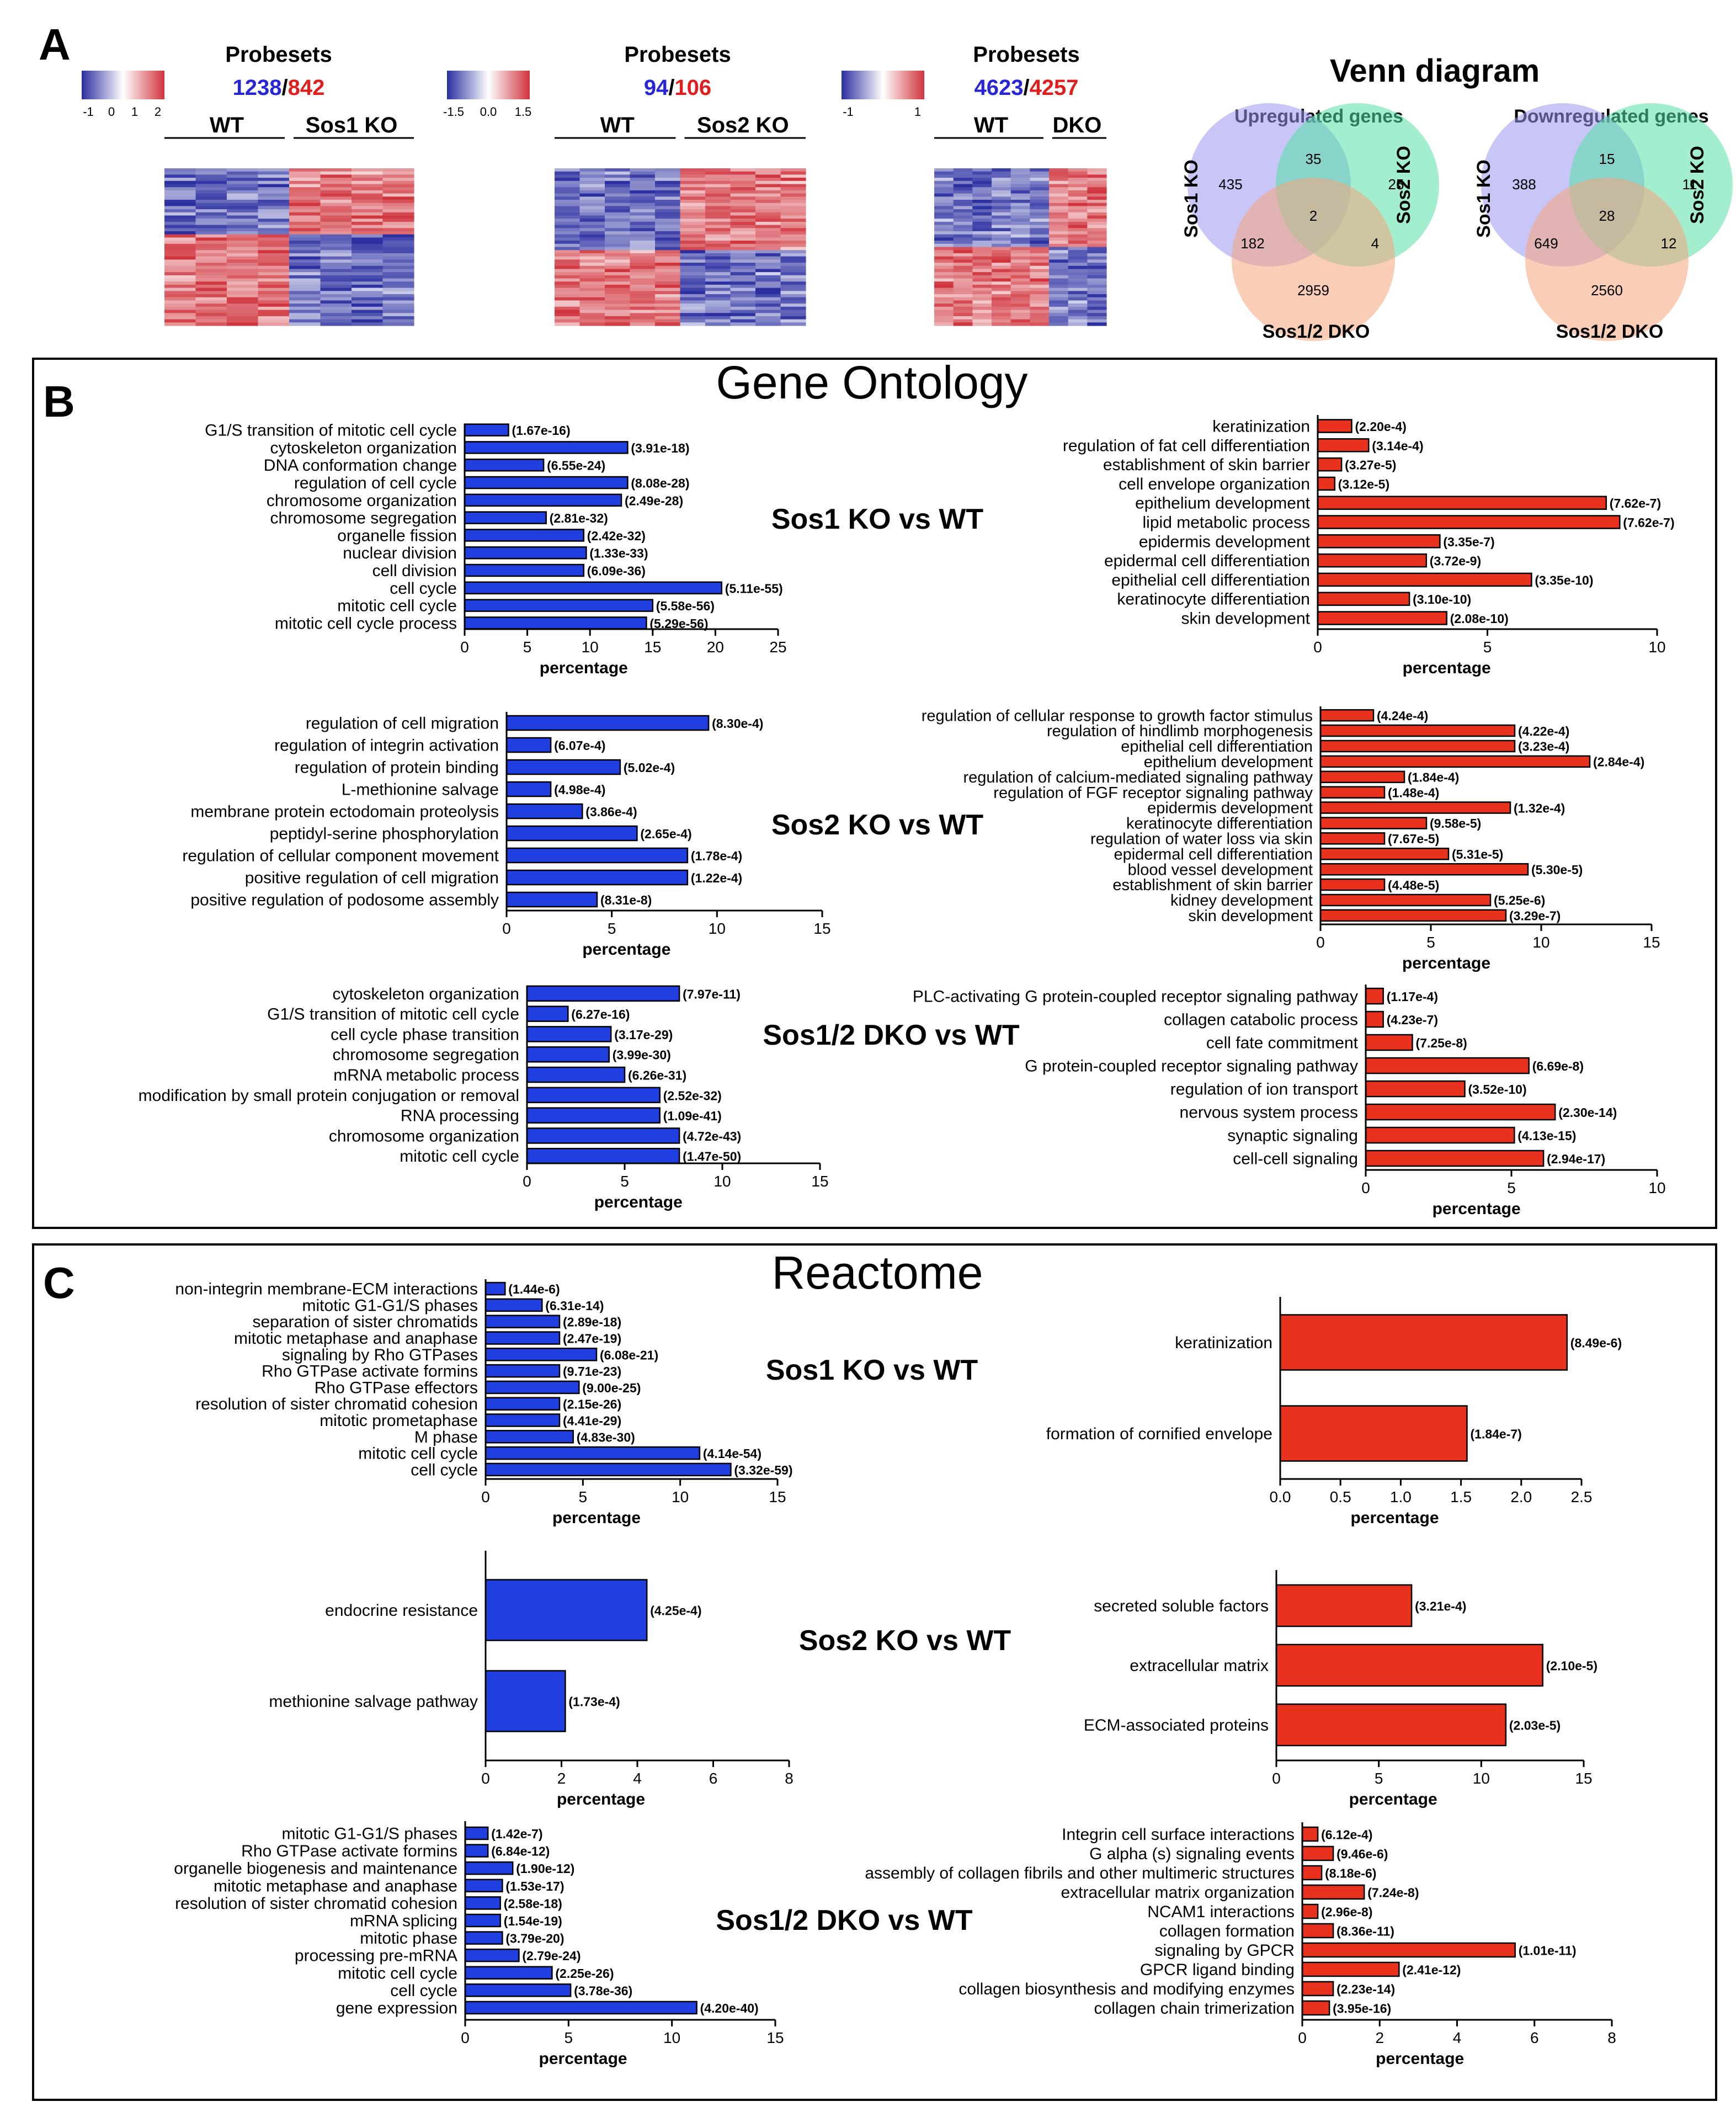  I want to click on data-label: (1.84e-7), so click(1496, 1434).